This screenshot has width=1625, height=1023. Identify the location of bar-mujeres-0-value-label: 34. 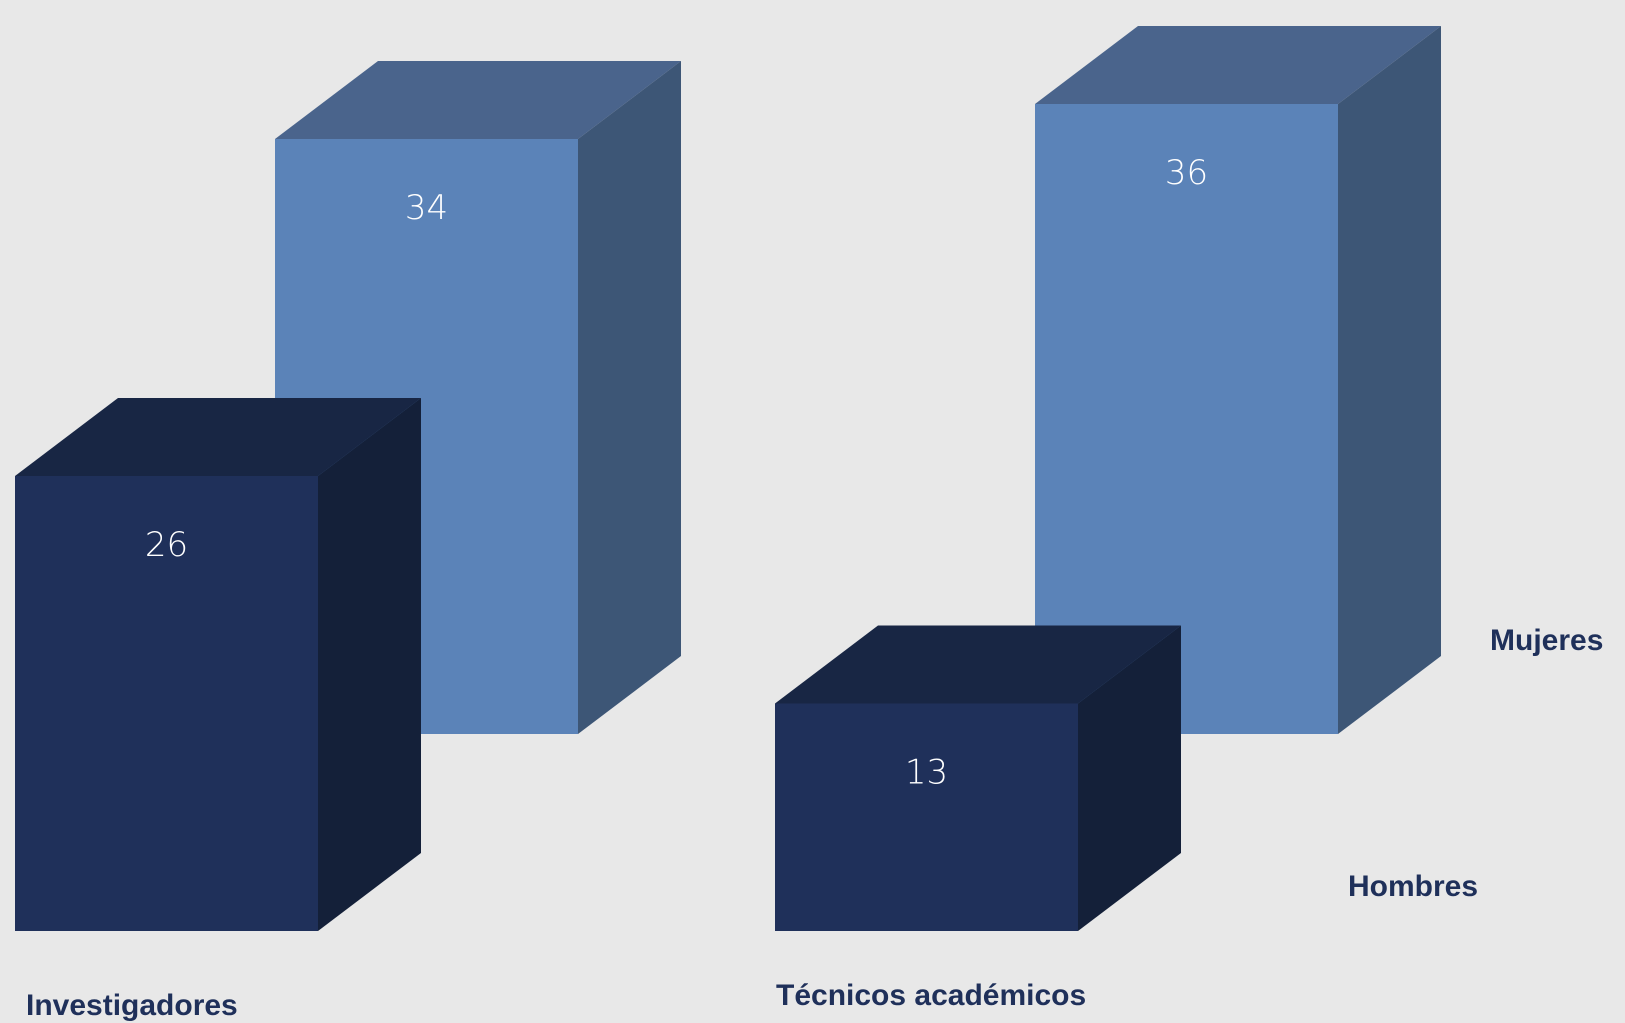
(426, 208).